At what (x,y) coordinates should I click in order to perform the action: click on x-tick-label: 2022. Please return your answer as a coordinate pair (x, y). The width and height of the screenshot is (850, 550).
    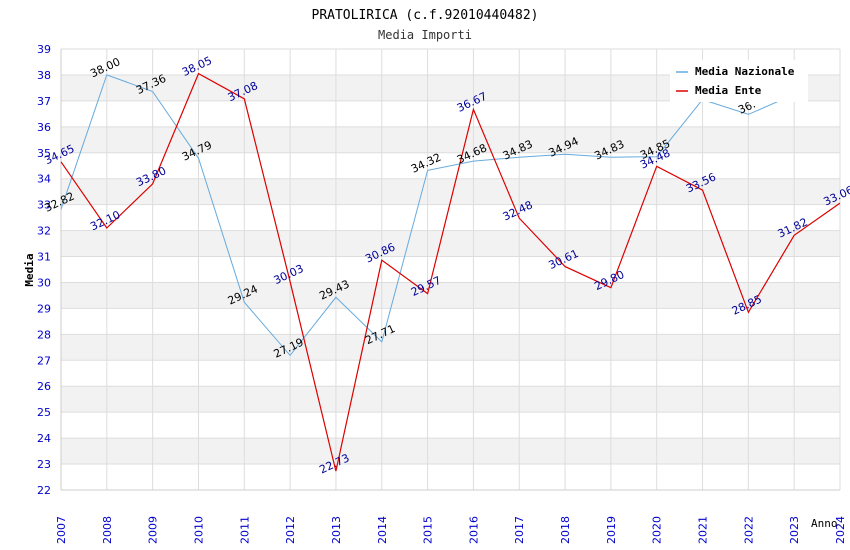
    Looking at the image, I should click on (748, 530).